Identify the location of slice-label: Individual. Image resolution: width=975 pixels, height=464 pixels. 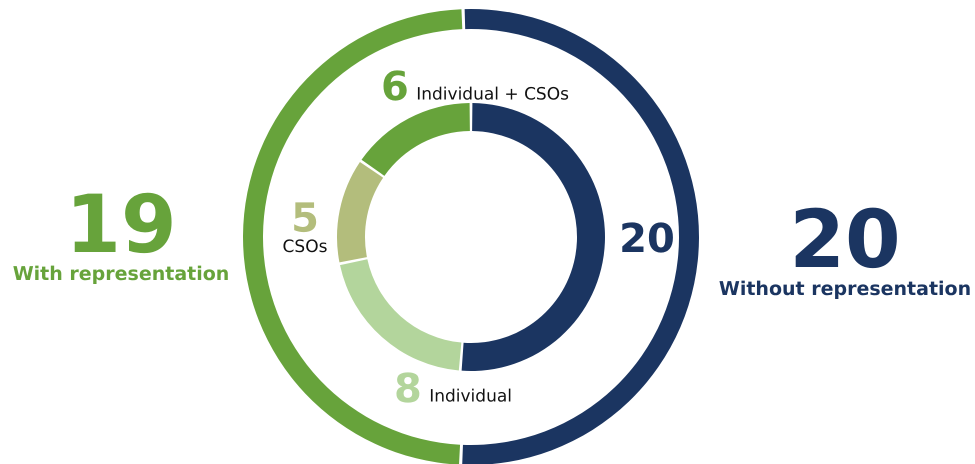
(470, 396).